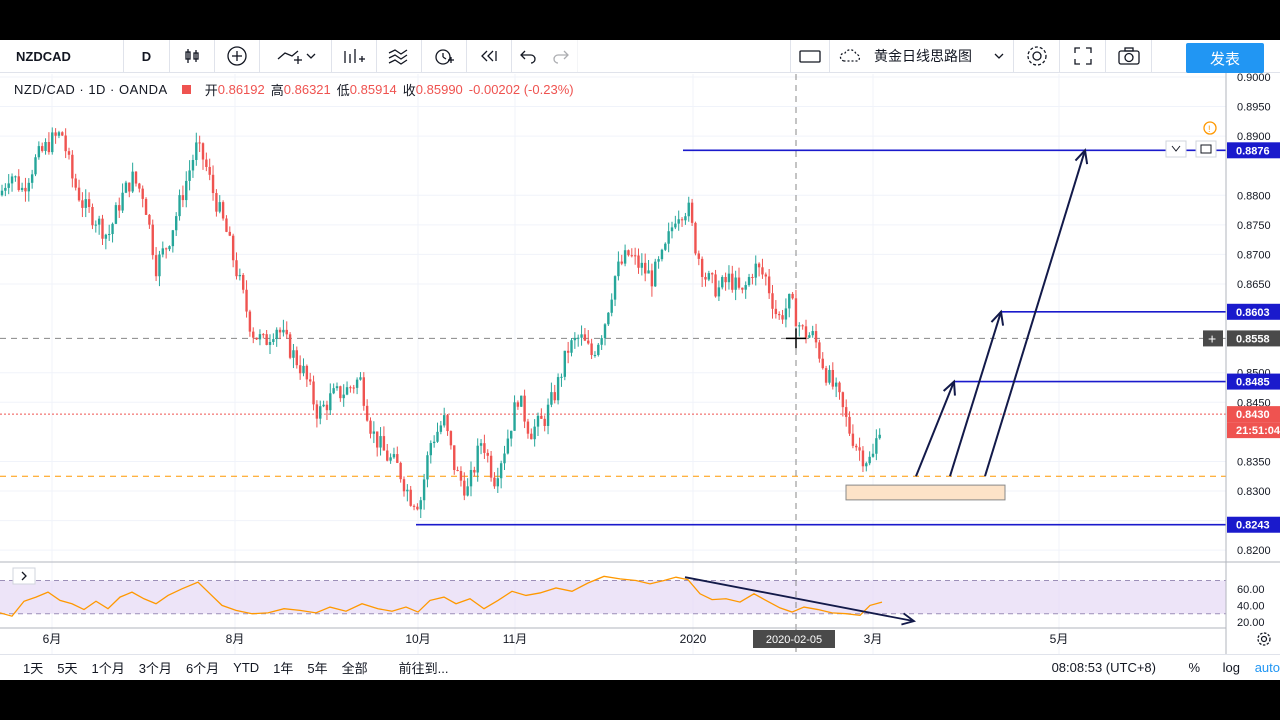 The width and height of the screenshot is (1280, 720). What do you see at coordinates (1225, 58) in the screenshot?
I see `publish-button: 发表` at bounding box center [1225, 58].